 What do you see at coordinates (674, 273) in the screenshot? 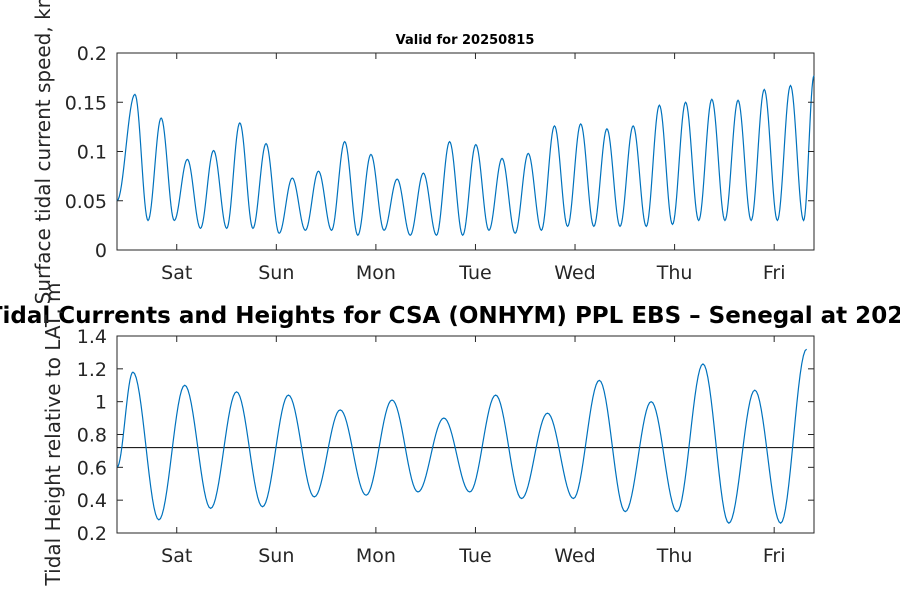
I see `top-x-tick-label: Thu` at bounding box center [674, 273].